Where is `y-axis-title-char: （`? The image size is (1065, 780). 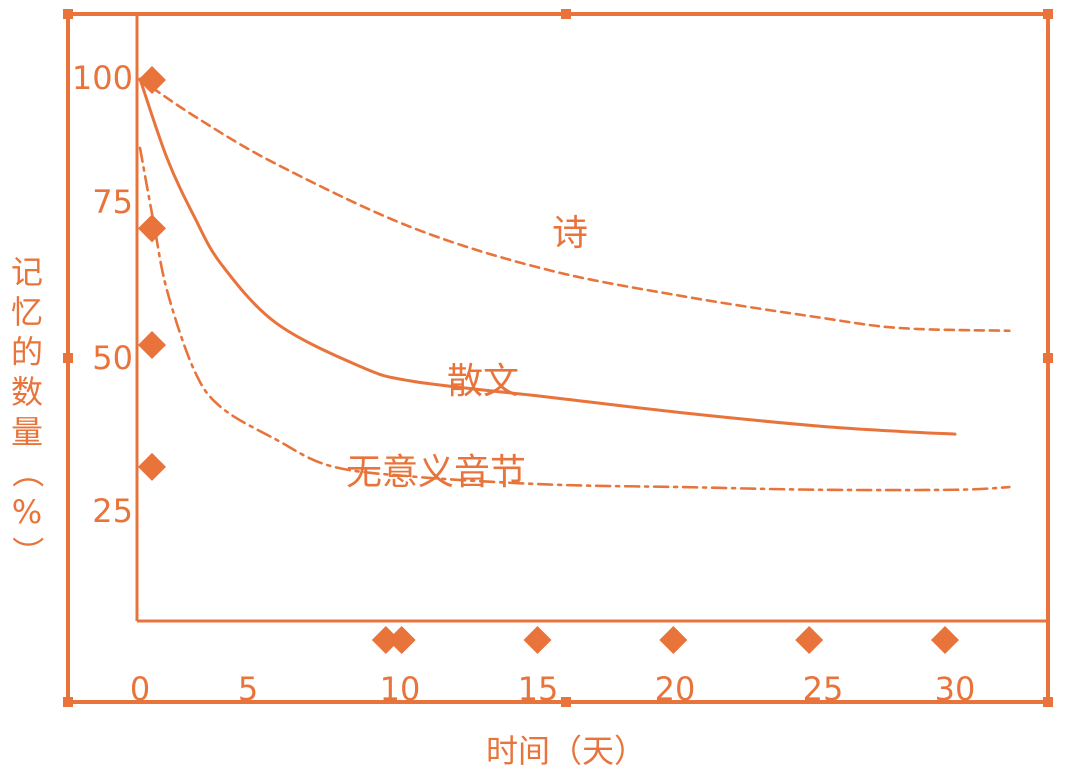 y-axis-title-char: （ is located at coordinates (27, 472).